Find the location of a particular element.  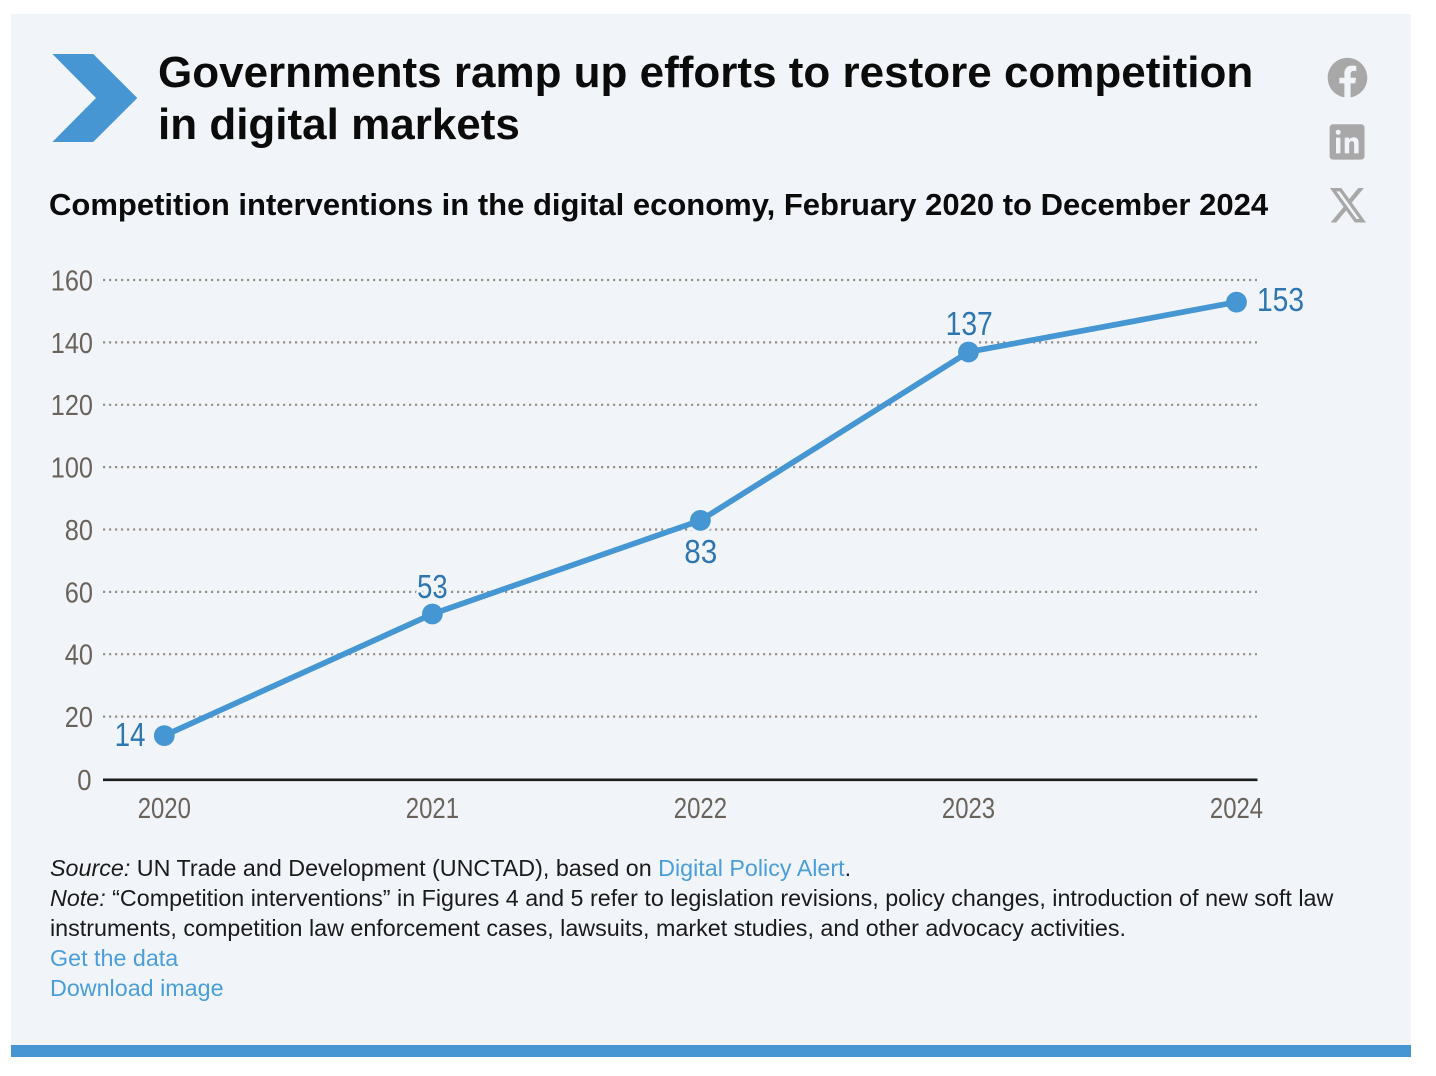

svg-text: 0 is located at coordinates (84, 781).